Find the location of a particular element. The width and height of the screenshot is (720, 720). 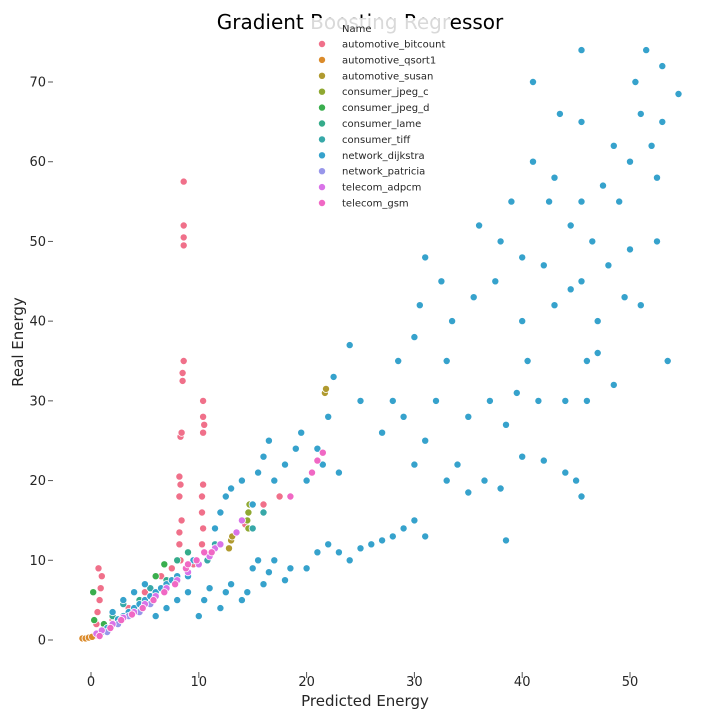

legend-label: telecom_gsm is located at coordinates (375, 204).